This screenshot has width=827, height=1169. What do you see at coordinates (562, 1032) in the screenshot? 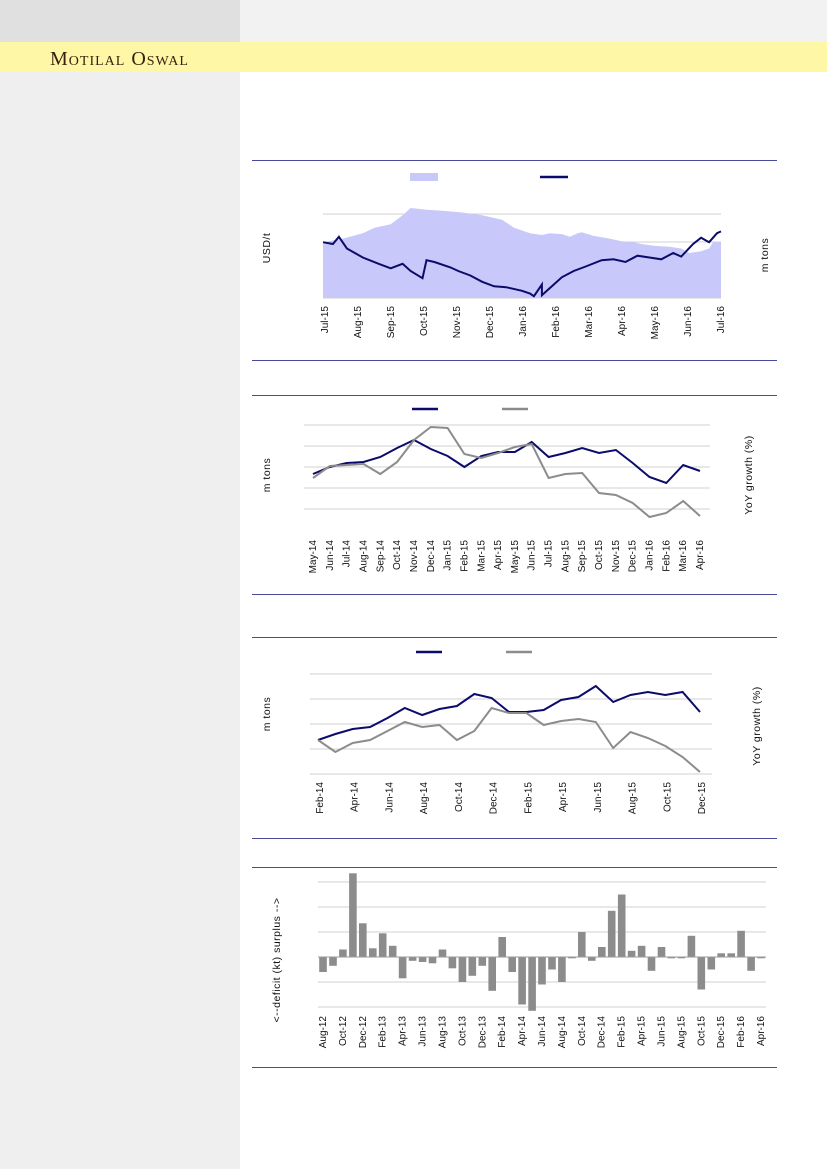
I see `chart4-xtick-12: Aug-14` at bounding box center [562, 1032].